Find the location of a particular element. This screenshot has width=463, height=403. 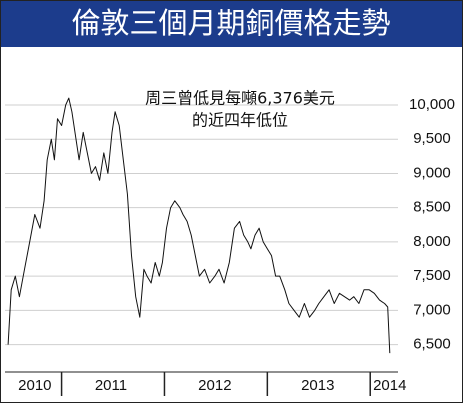

y-tick-label: 9,000 is located at coordinates (432, 172).